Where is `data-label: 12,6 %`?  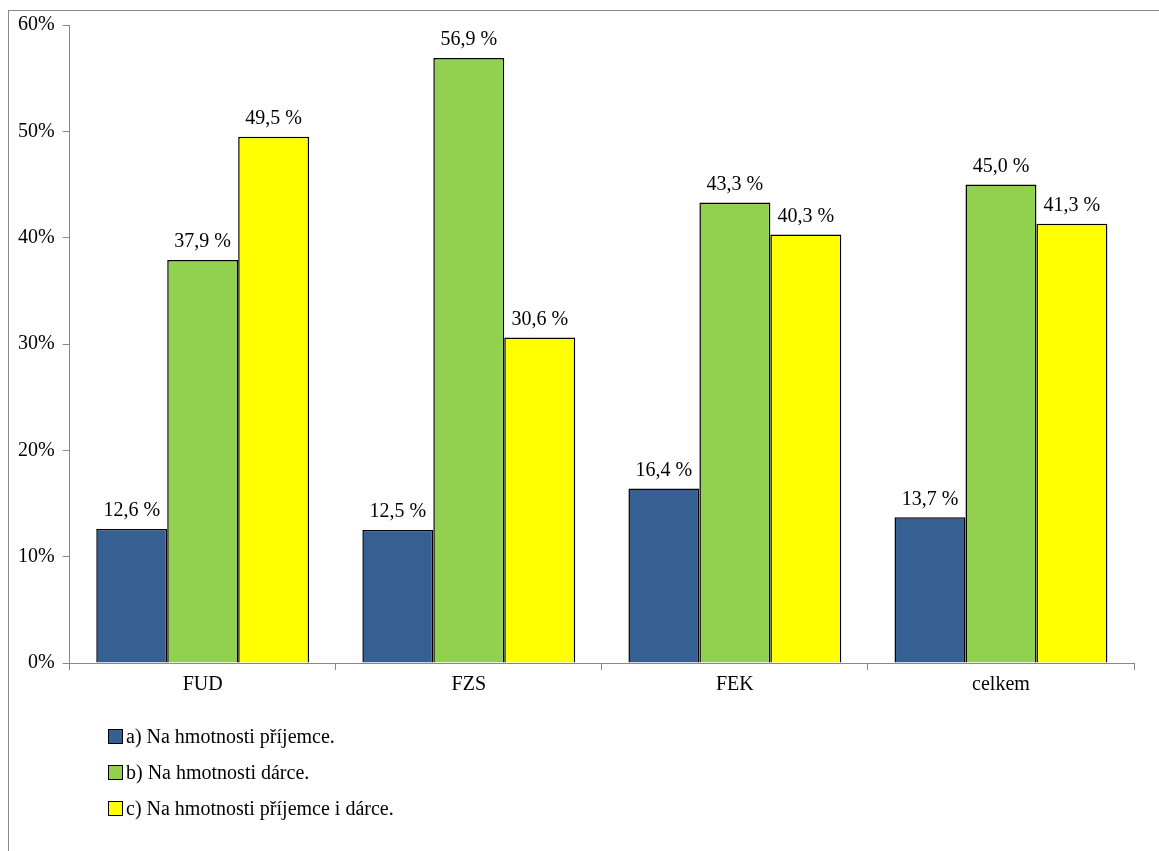 data-label: 12,6 % is located at coordinates (132, 509).